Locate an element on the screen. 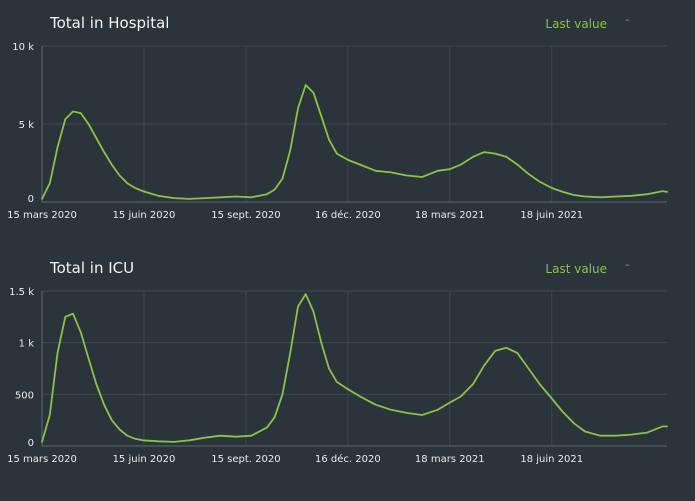  chart-title: Total in Hospital is located at coordinates (110, 23).